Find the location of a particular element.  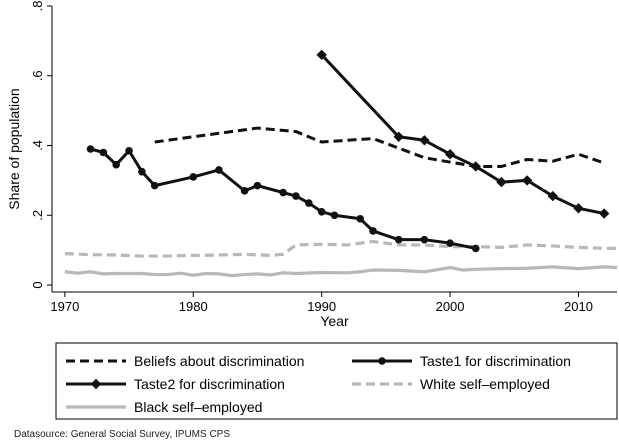

y-tick-label: .8 is located at coordinates (37, 6).